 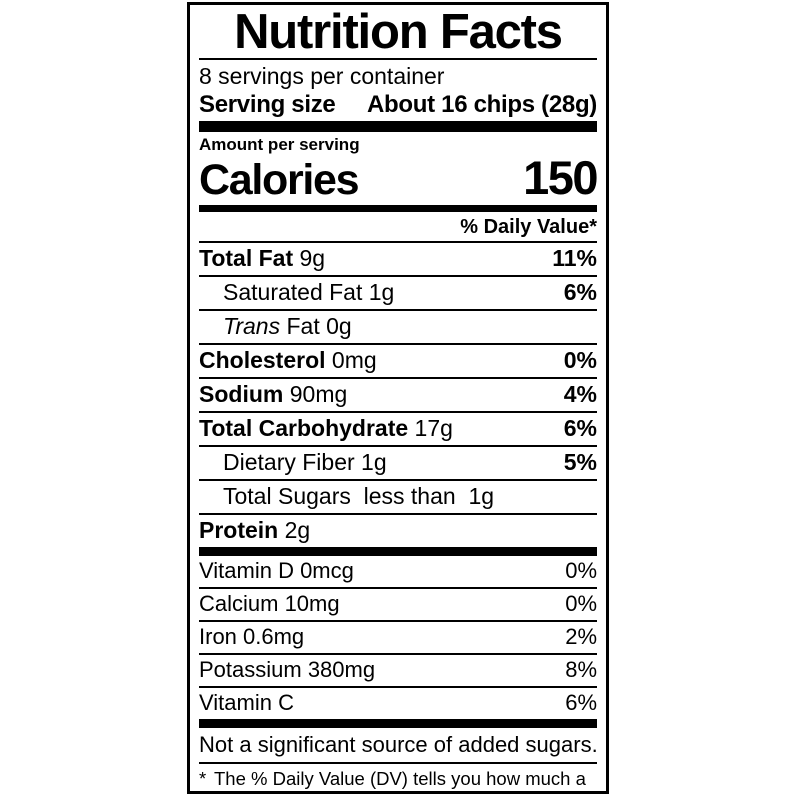 What do you see at coordinates (398, 571) in the screenshot?
I see `vitamin-row: Vitamin D 0mcg 0%` at bounding box center [398, 571].